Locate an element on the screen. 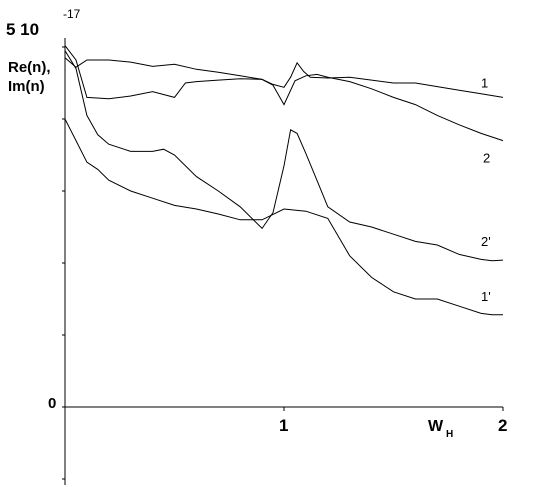 The image size is (543, 487). series-line is located at coordinates (284, 77).